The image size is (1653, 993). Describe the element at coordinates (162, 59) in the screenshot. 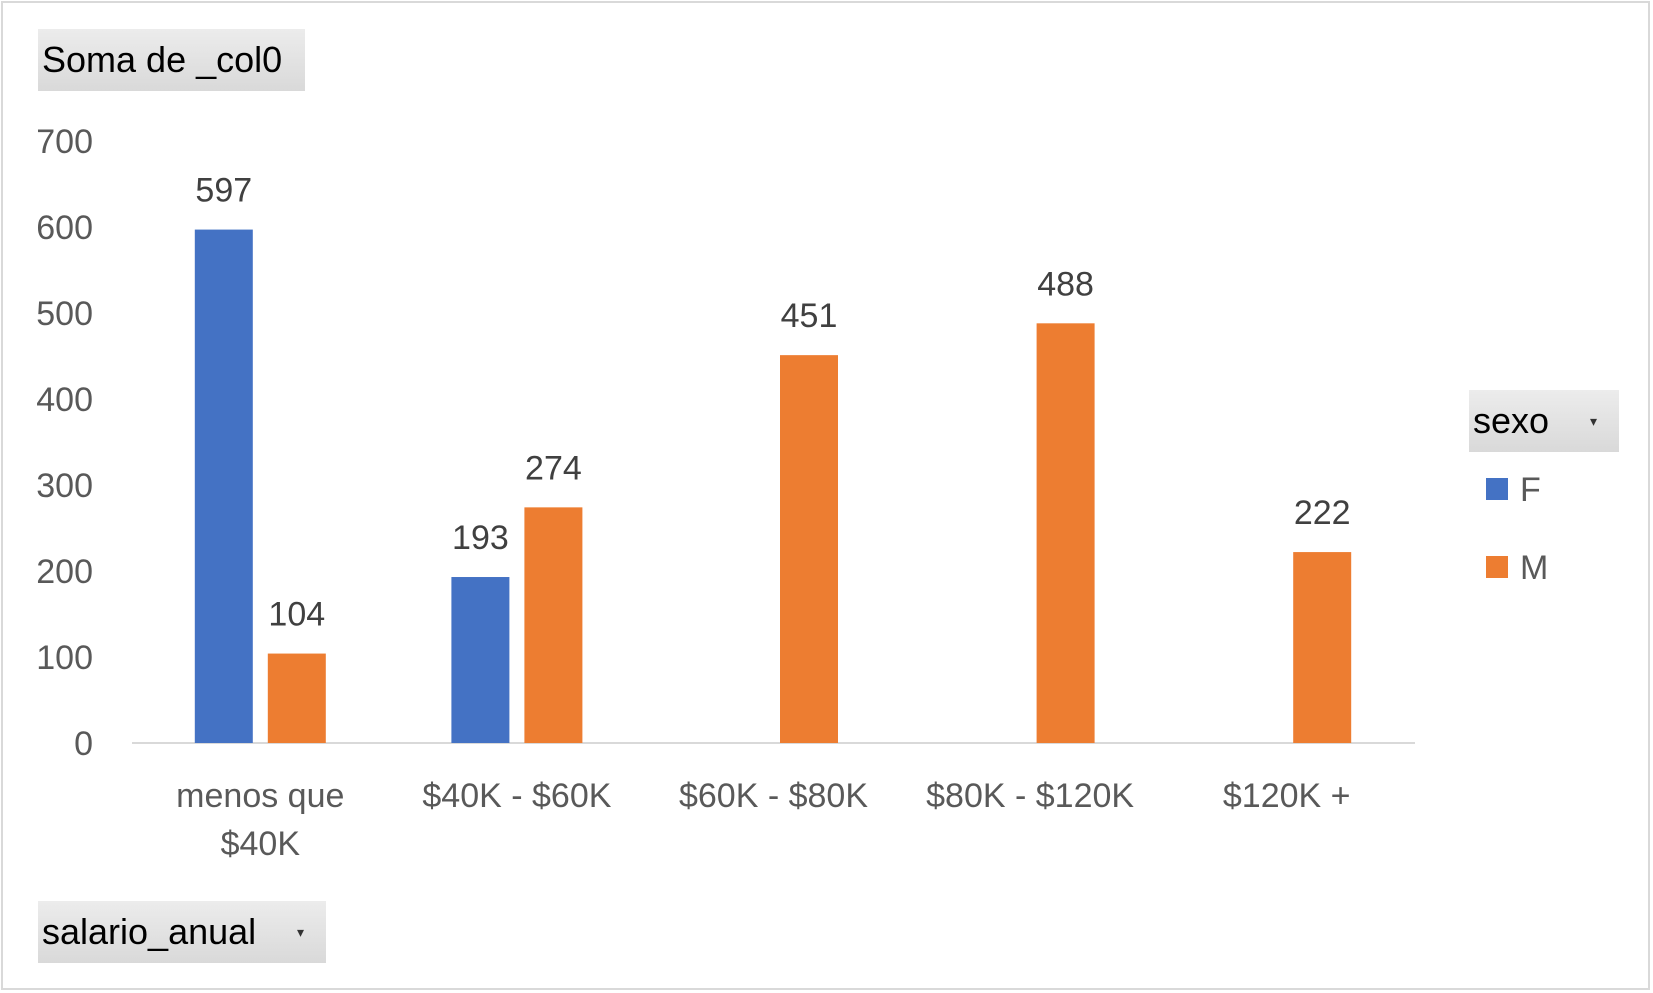

I see `value-field-label: Soma de _col0` at that location.